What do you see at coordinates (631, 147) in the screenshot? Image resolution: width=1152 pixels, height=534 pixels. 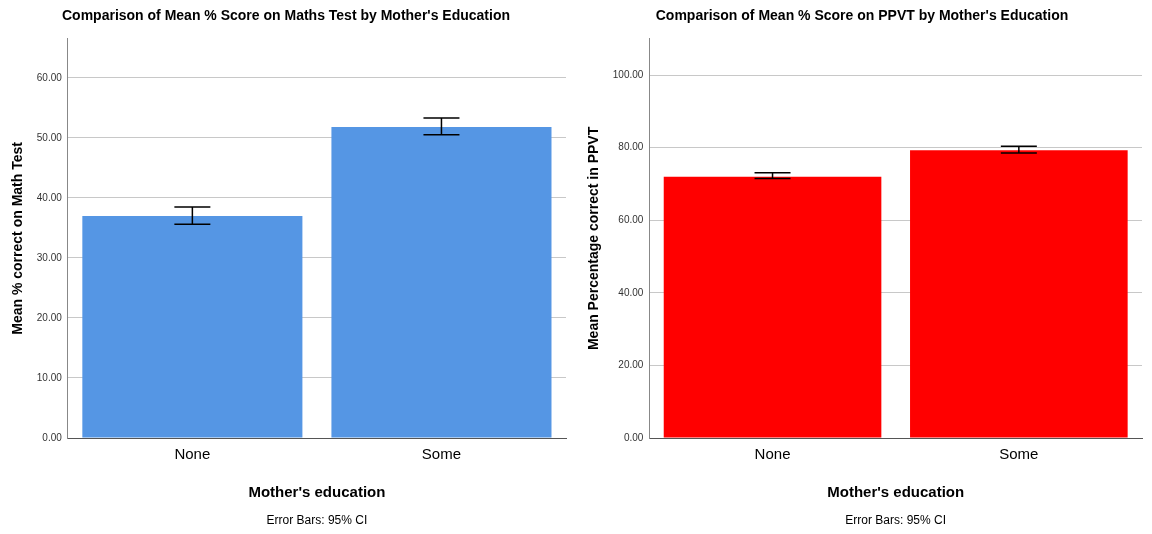 I see `y-tick-label: 80.00` at bounding box center [631, 147].